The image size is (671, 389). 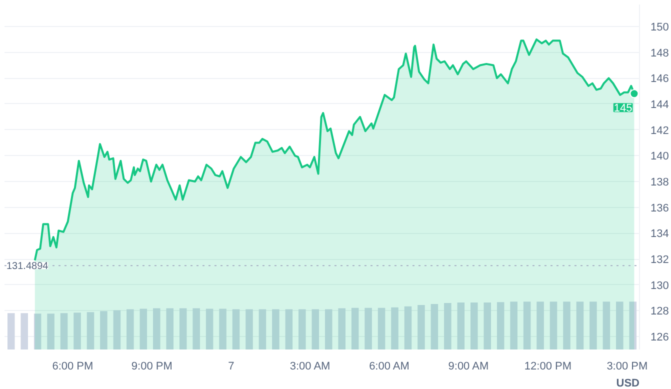 I want to click on y-tick-label: 128, so click(x=659, y=312).